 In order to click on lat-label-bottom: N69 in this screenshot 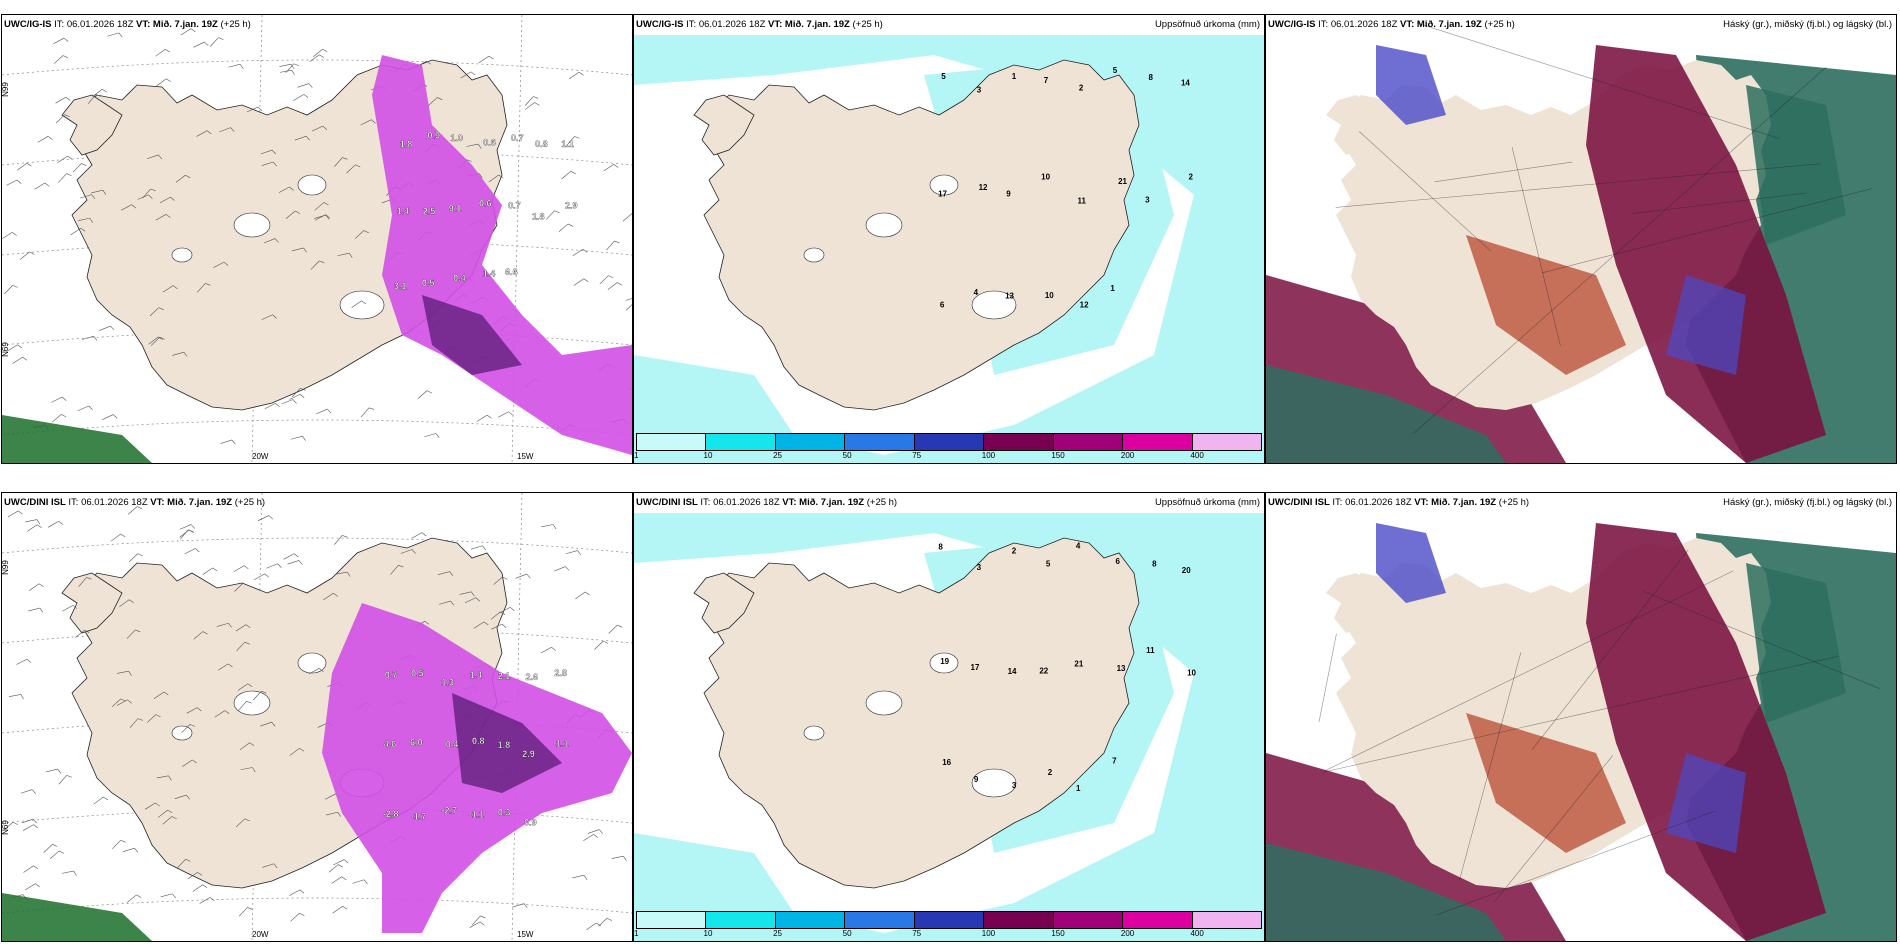, I will do `click(5, 349)`.